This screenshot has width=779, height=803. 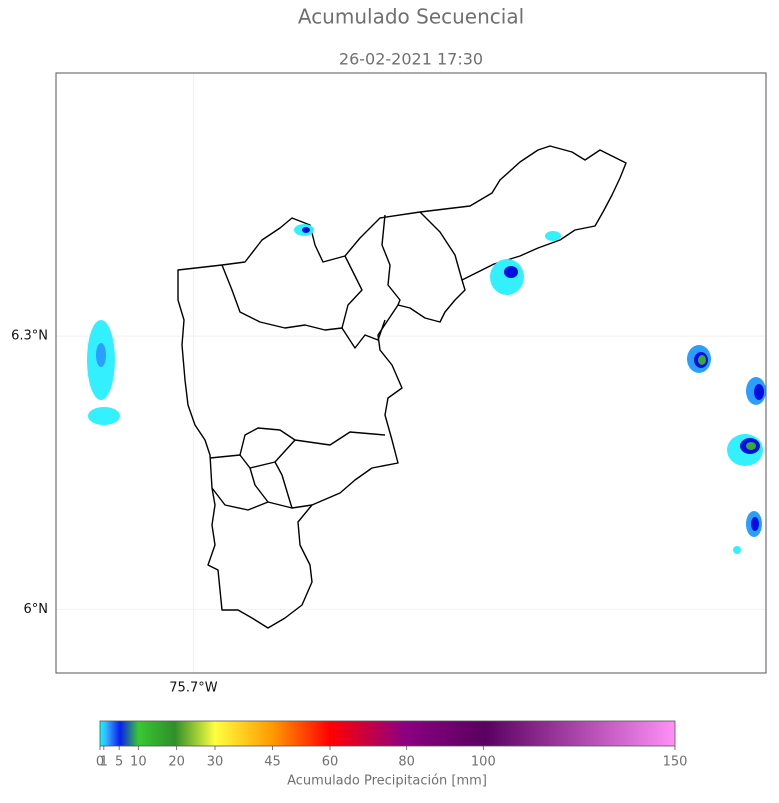 What do you see at coordinates (675, 762) in the screenshot?
I see `colorbar-tick-label: 150` at bounding box center [675, 762].